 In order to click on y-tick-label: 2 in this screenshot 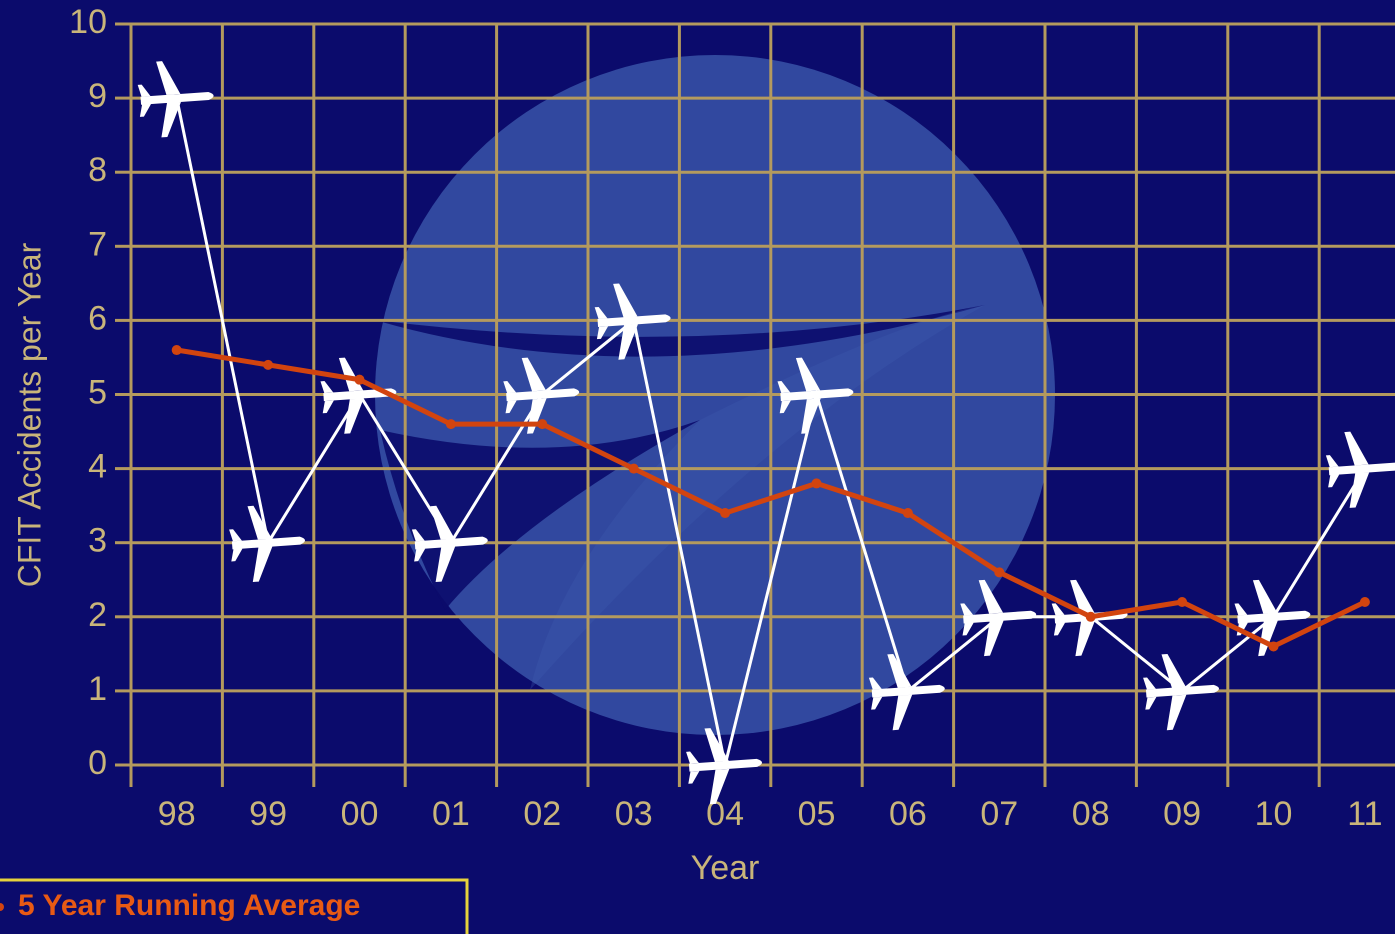, I will do `click(97, 615)`.